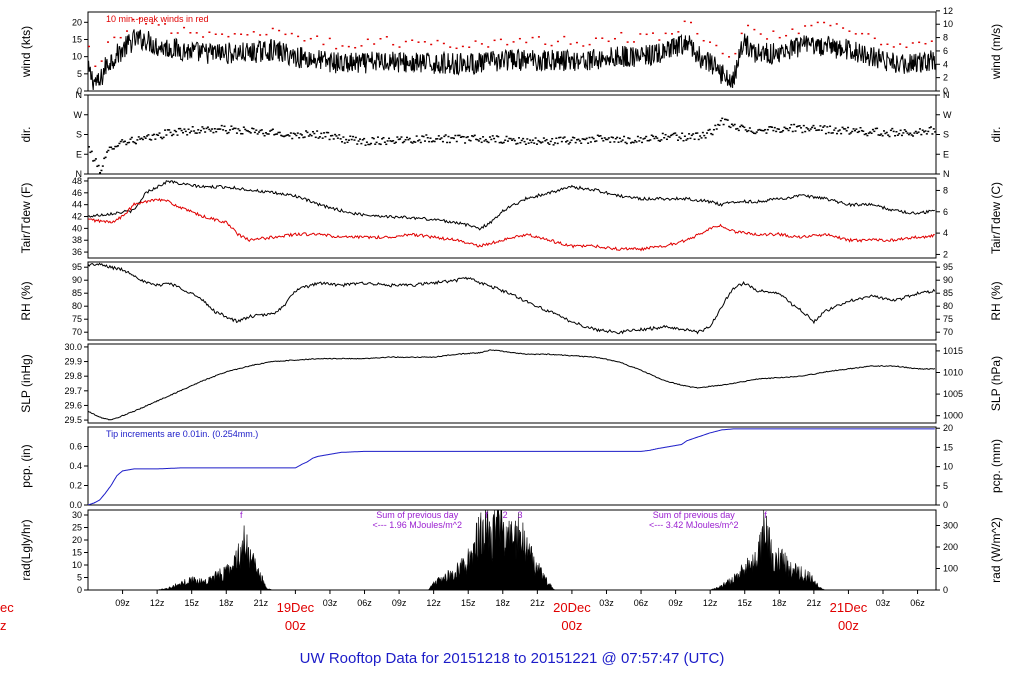  I want to click on ytick-label-right: 5, so click(945, 486).